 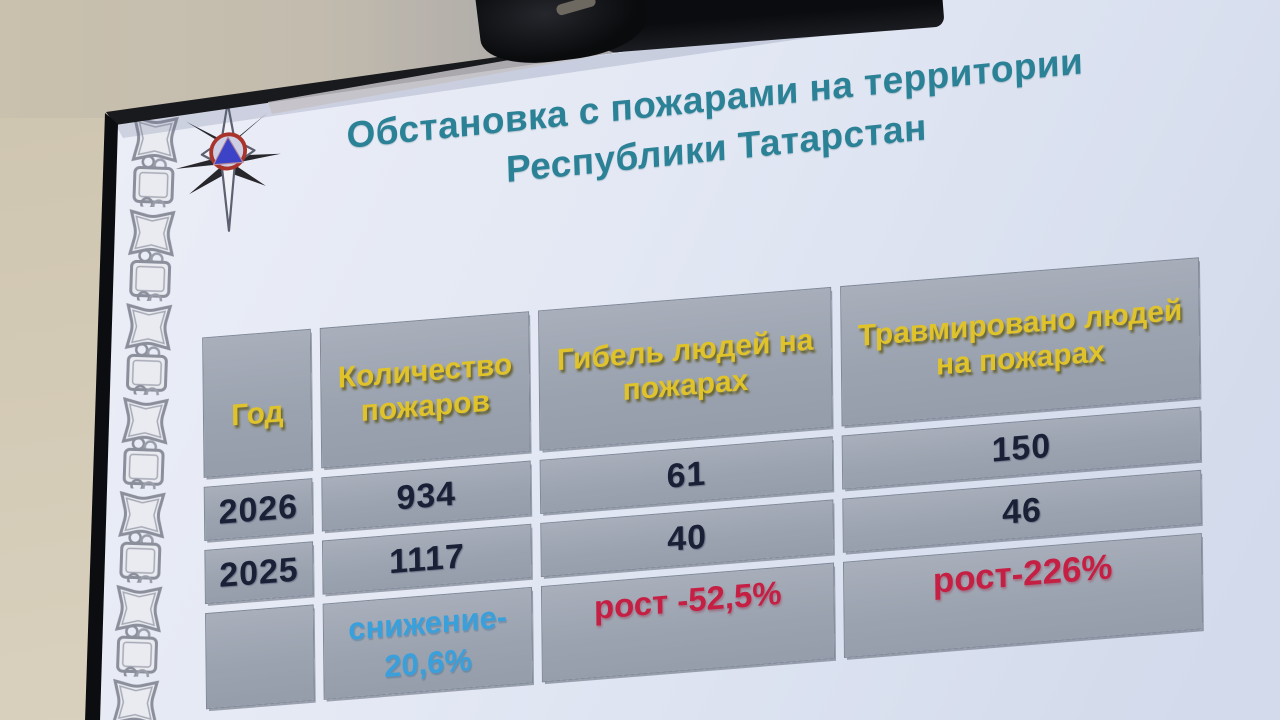 What do you see at coordinates (688, 622) in the screenshot?
I see `cell-change-deaths: рост -52,5%` at bounding box center [688, 622].